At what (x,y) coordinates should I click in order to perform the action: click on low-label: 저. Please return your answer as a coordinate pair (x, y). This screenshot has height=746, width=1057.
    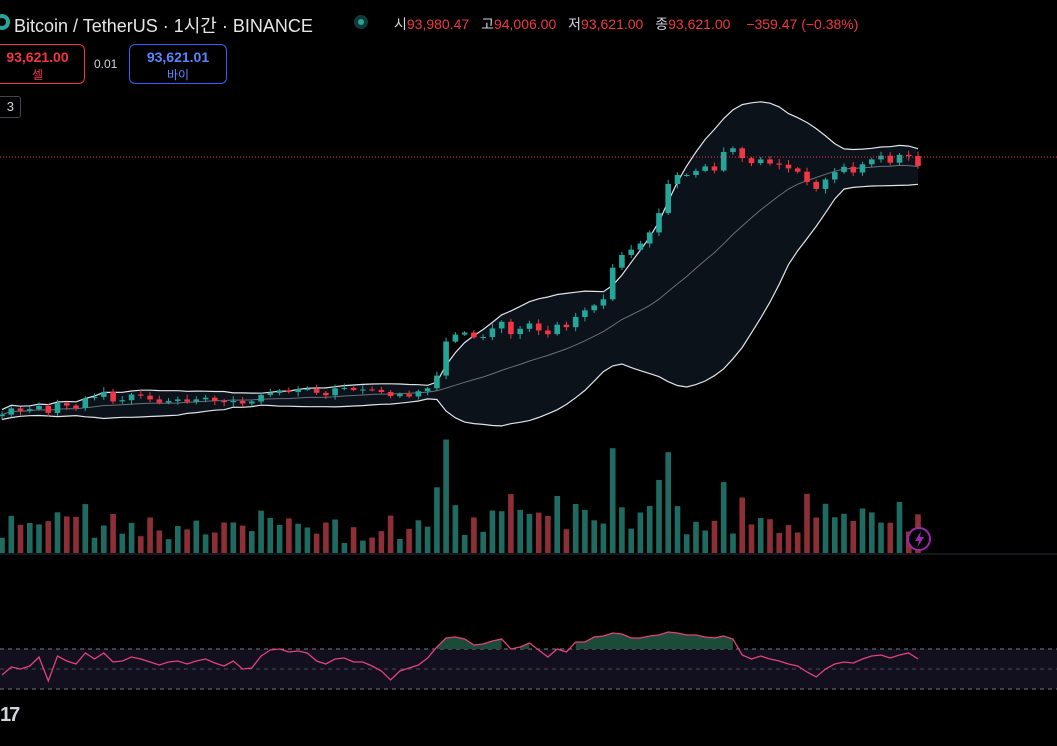
    Looking at the image, I should click on (575, 24).